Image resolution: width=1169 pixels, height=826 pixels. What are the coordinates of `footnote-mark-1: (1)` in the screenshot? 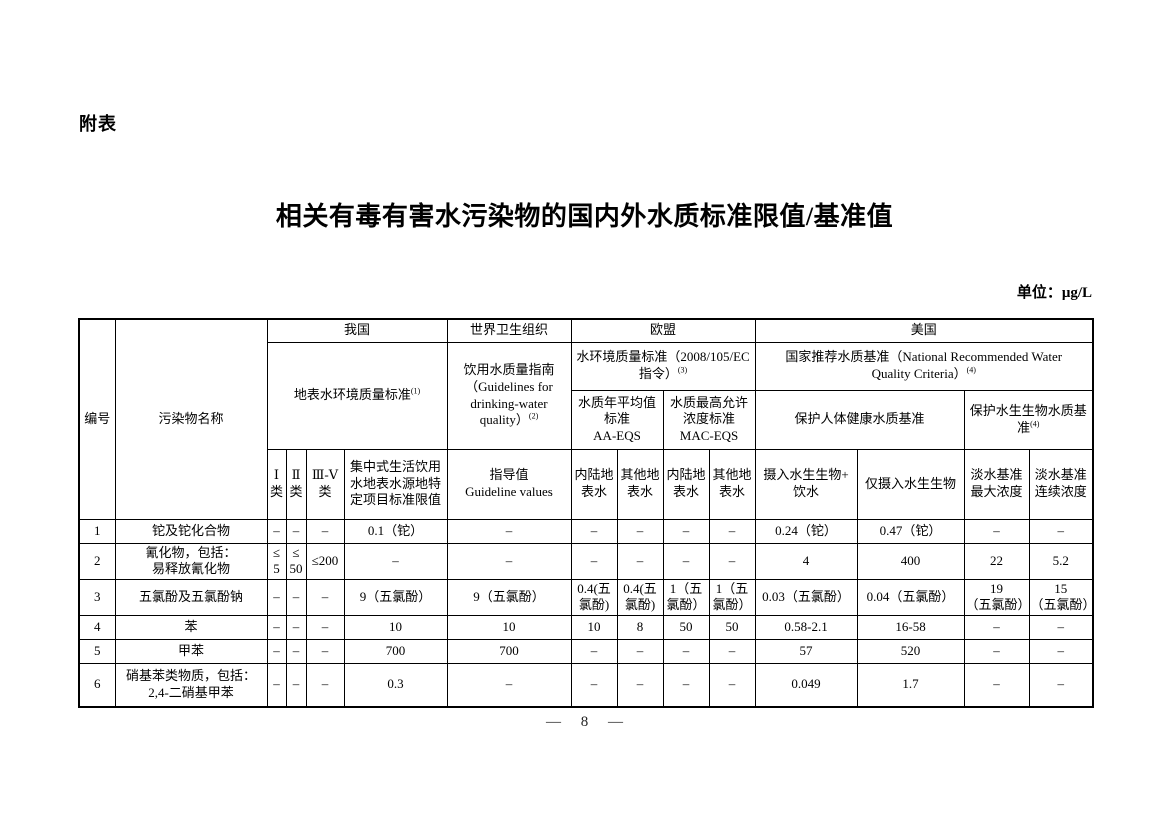 It's located at (415, 391).